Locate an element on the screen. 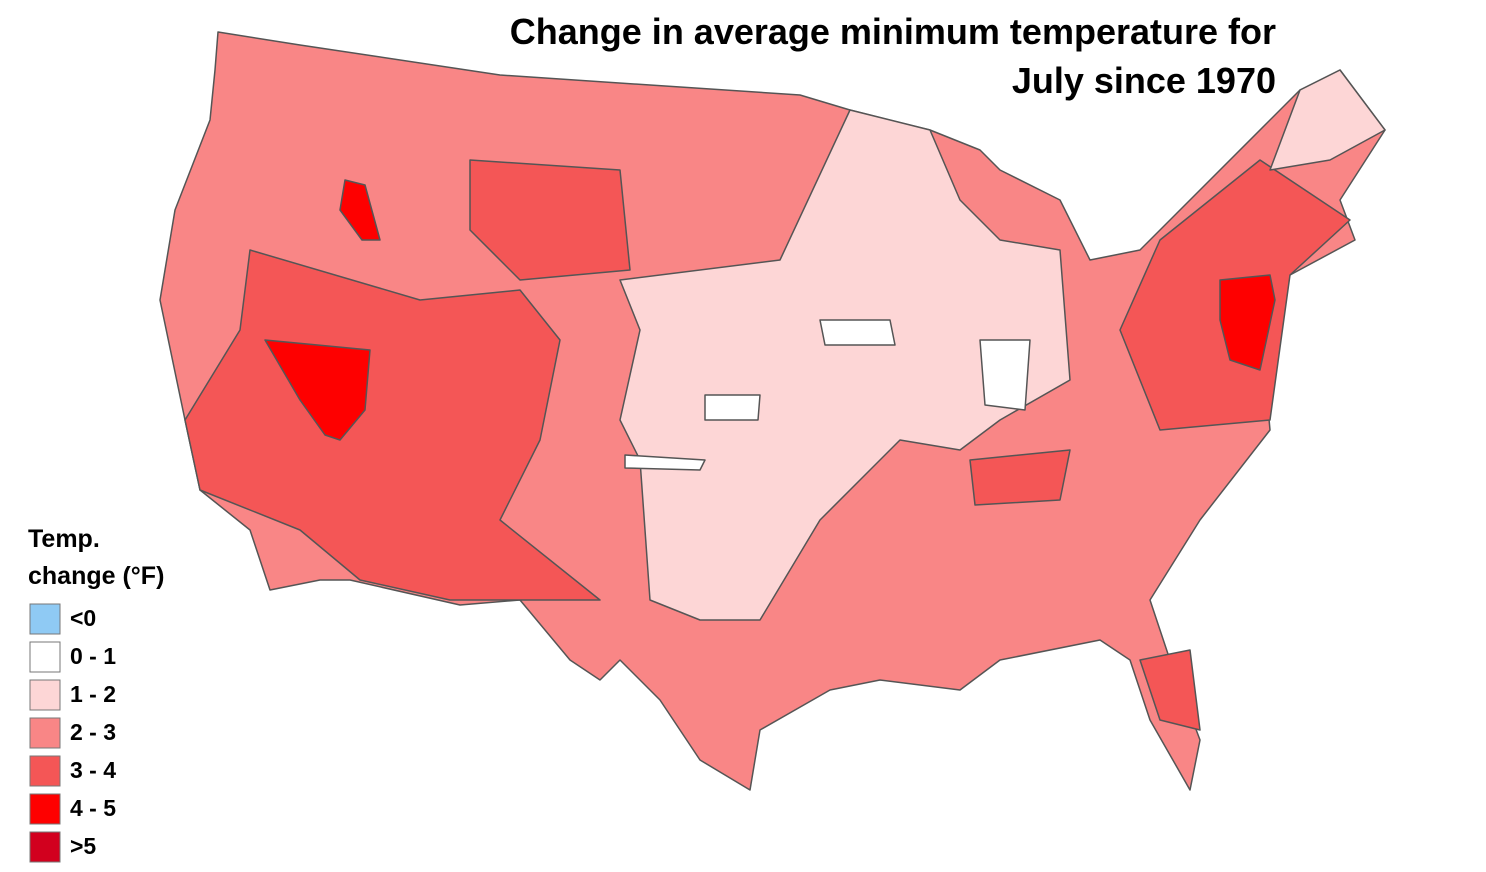 The height and width of the screenshot is (872, 1486). legend-label: 0 - 1 is located at coordinates (93, 656).